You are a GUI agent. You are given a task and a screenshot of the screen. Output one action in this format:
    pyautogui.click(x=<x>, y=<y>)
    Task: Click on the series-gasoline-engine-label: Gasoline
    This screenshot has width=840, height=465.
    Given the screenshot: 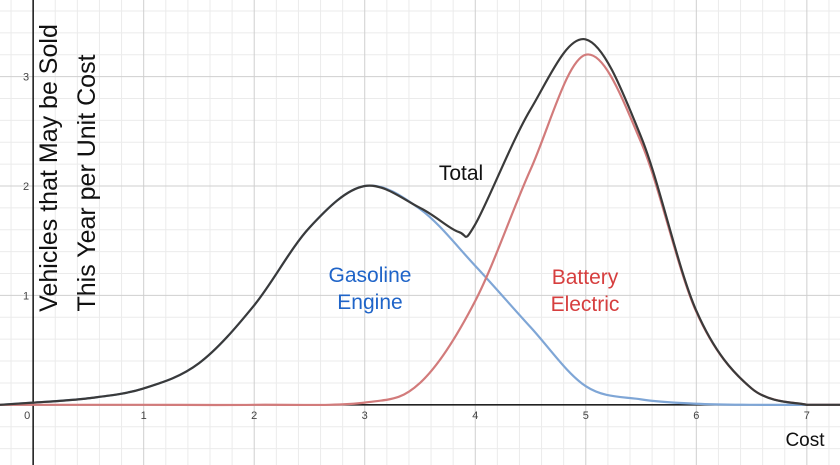 What is the action you would take?
    pyautogui.click(x=370, y=275)
    